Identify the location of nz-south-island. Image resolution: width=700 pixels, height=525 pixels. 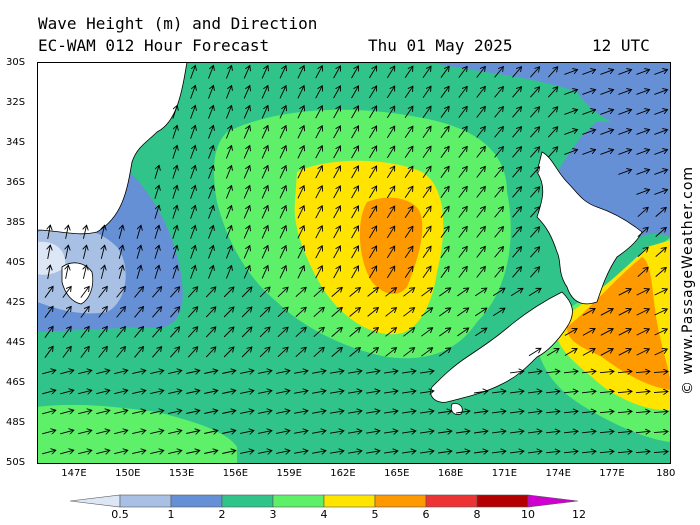
(501, 347).